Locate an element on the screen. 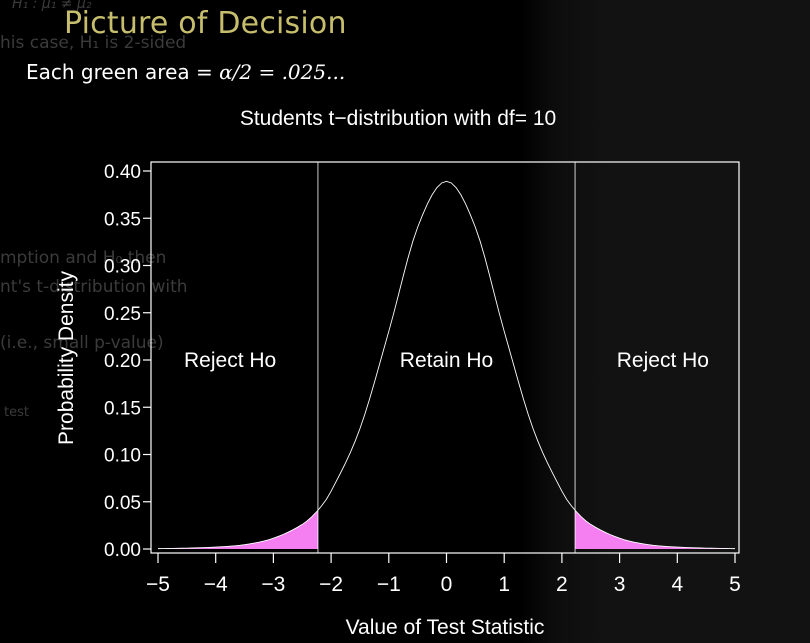 The width and height of the screenshot is (810, 643). x-tick-label: −1 is located at coordinates (389, 584).